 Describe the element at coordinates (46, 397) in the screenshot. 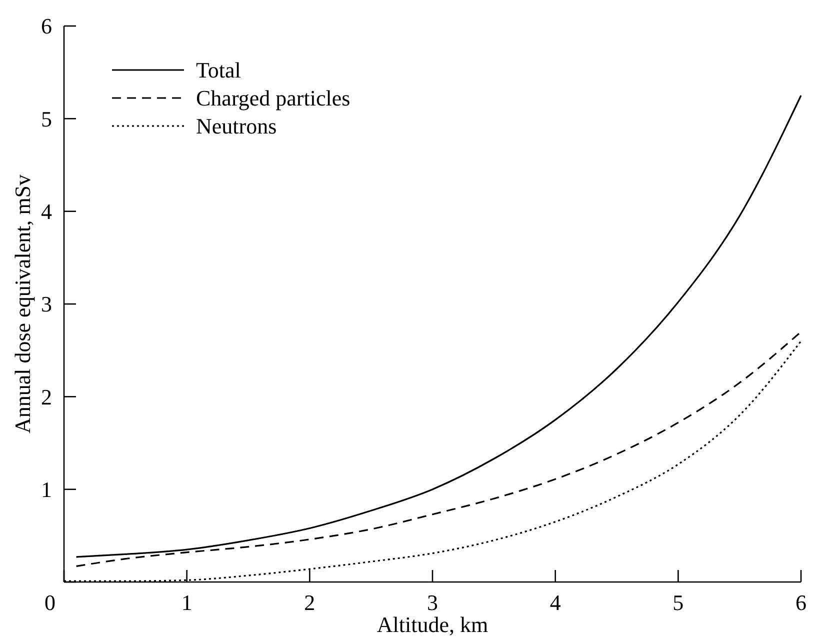

I see `y-tick-label: 2` at that location.